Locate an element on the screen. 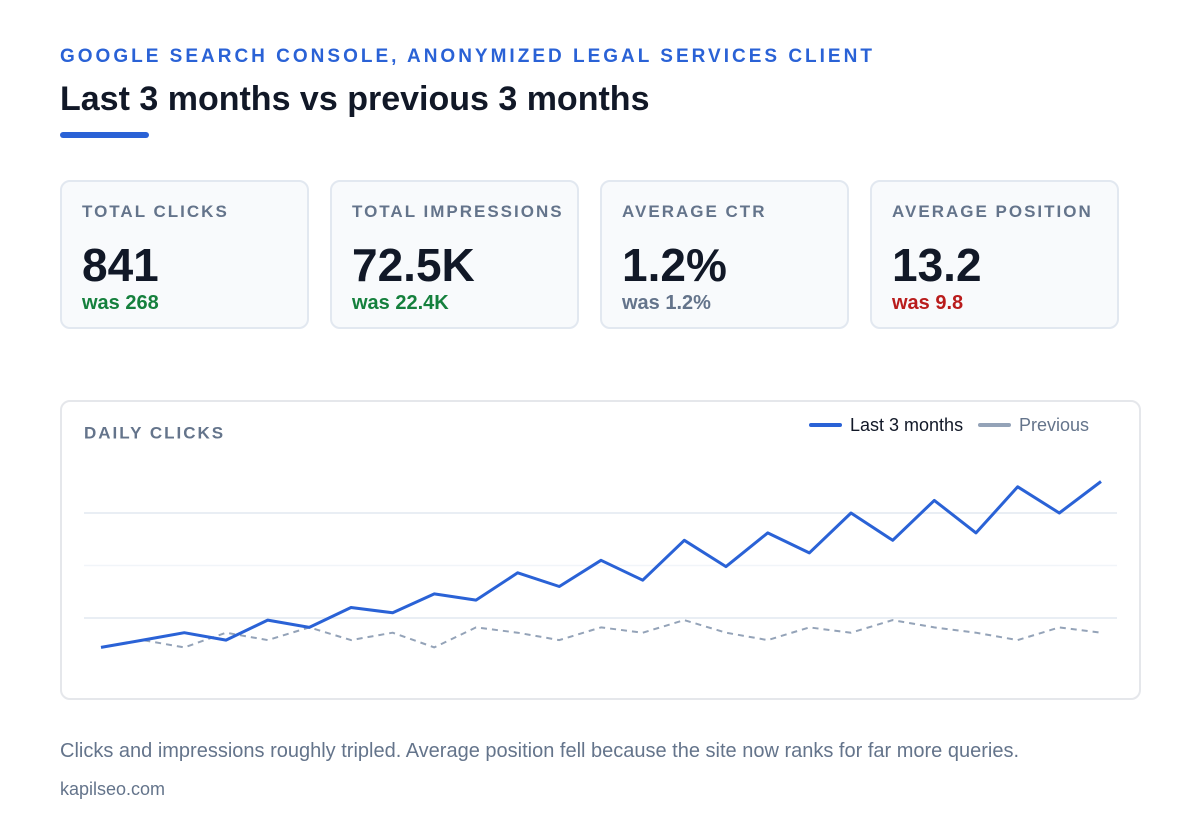 The height and width of the screenshot is (820, 1200). metric-card: TOTAL IMPRESSIONS 72.5K was 22.4K is located at coordinates (454, 254).